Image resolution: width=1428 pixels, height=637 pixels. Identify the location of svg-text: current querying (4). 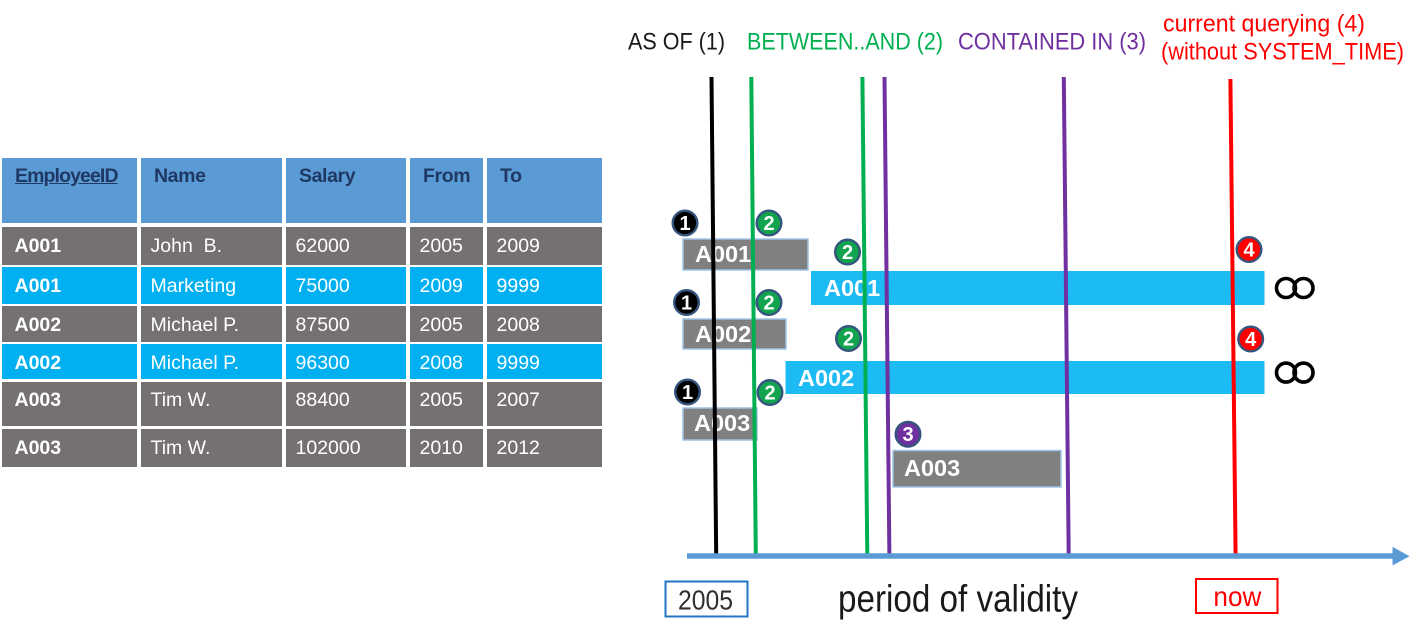
(1264, 24).